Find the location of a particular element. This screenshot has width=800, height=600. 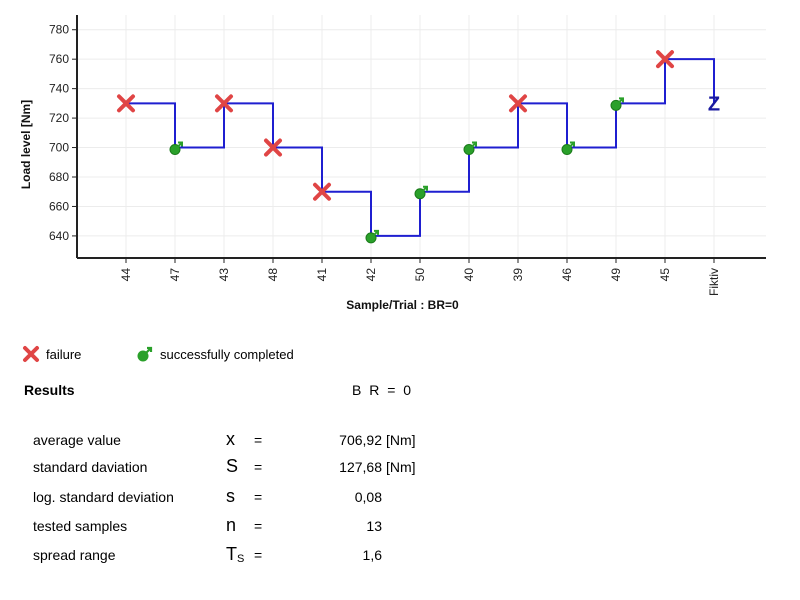

legend-item-failure: failure is located at coordinates (51, 354).